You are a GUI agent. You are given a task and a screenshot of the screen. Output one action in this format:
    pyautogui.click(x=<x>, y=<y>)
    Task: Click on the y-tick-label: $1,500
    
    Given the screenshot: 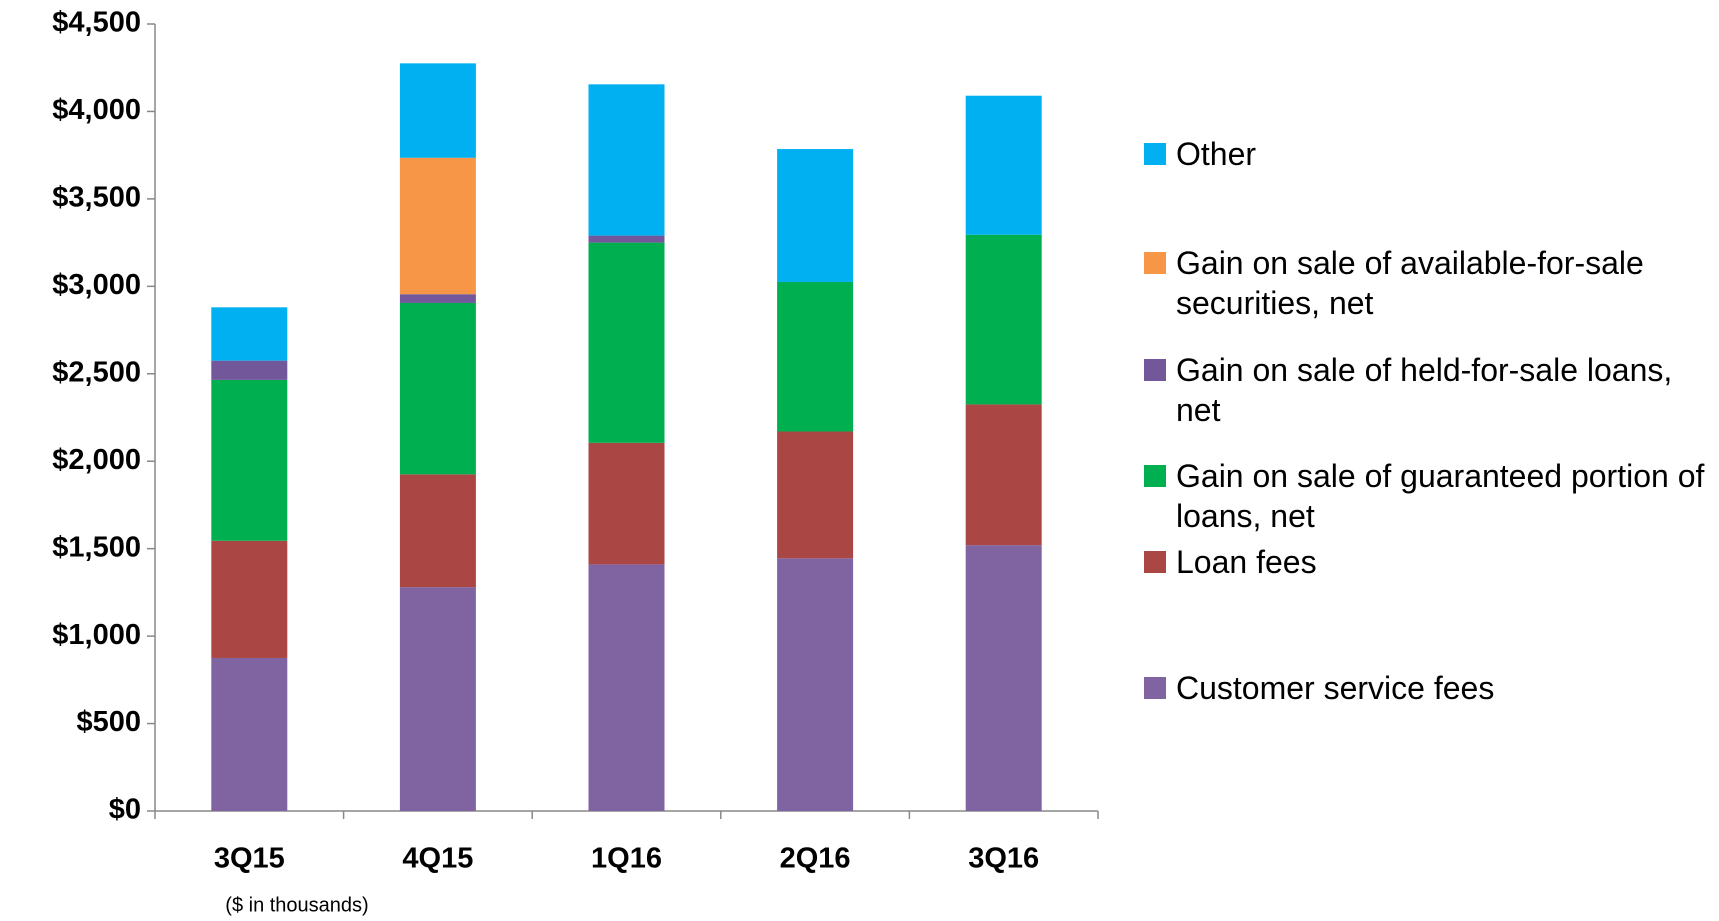 What is the action you would take?
    pyautogui.click(x=96, y=547)
    